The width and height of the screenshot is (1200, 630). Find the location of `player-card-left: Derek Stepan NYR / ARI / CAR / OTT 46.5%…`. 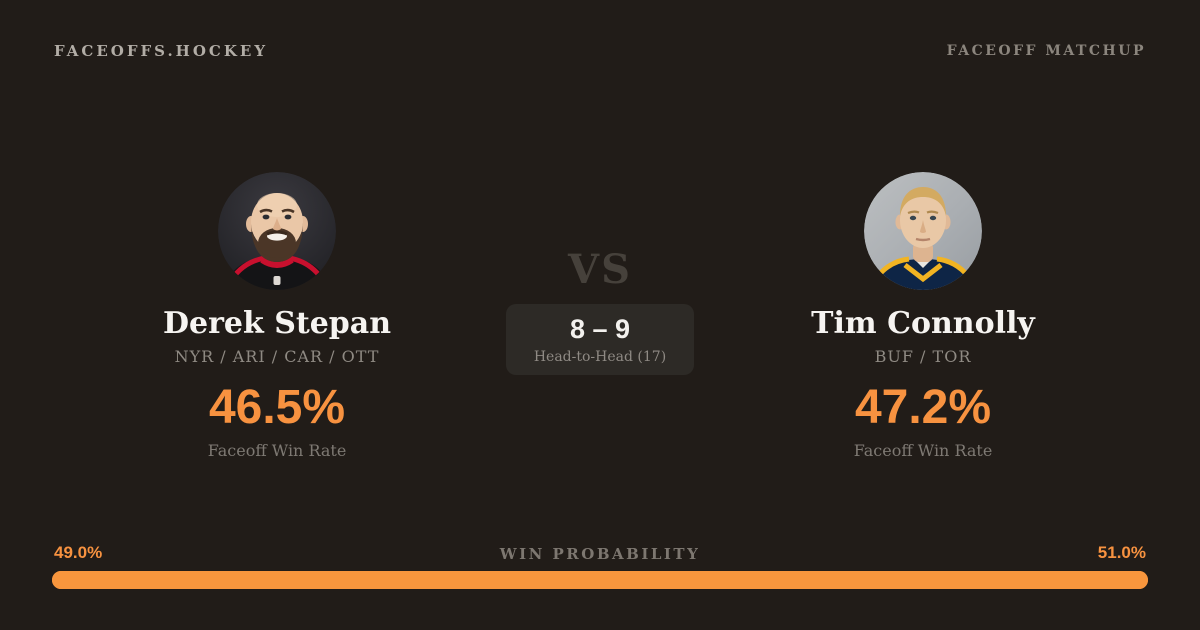

player-card-left: Derek Stepan NYR / ARI / CAR / OTT 46.5%… is located at coordinates (277, 316).